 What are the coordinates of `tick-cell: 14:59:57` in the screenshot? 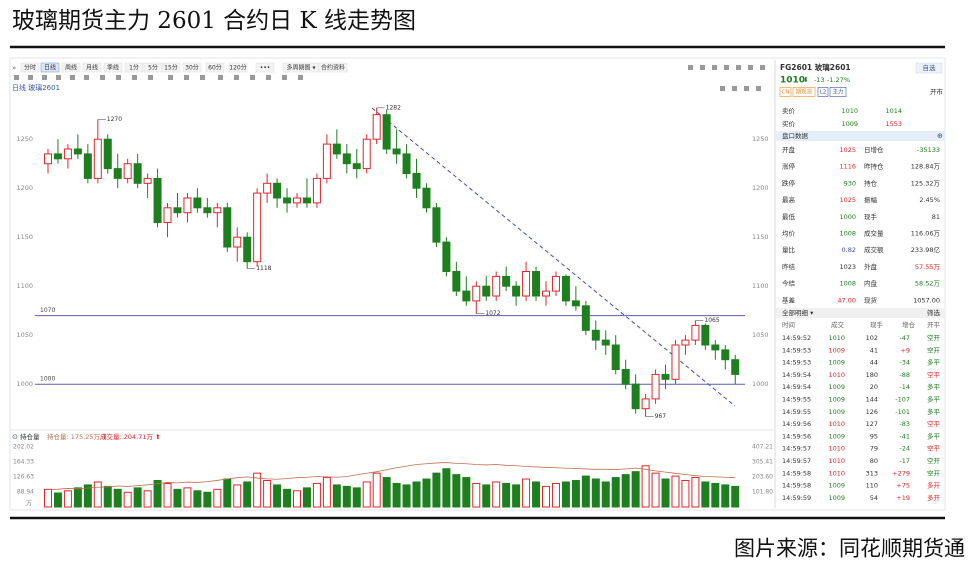 It's located at (796, 461).